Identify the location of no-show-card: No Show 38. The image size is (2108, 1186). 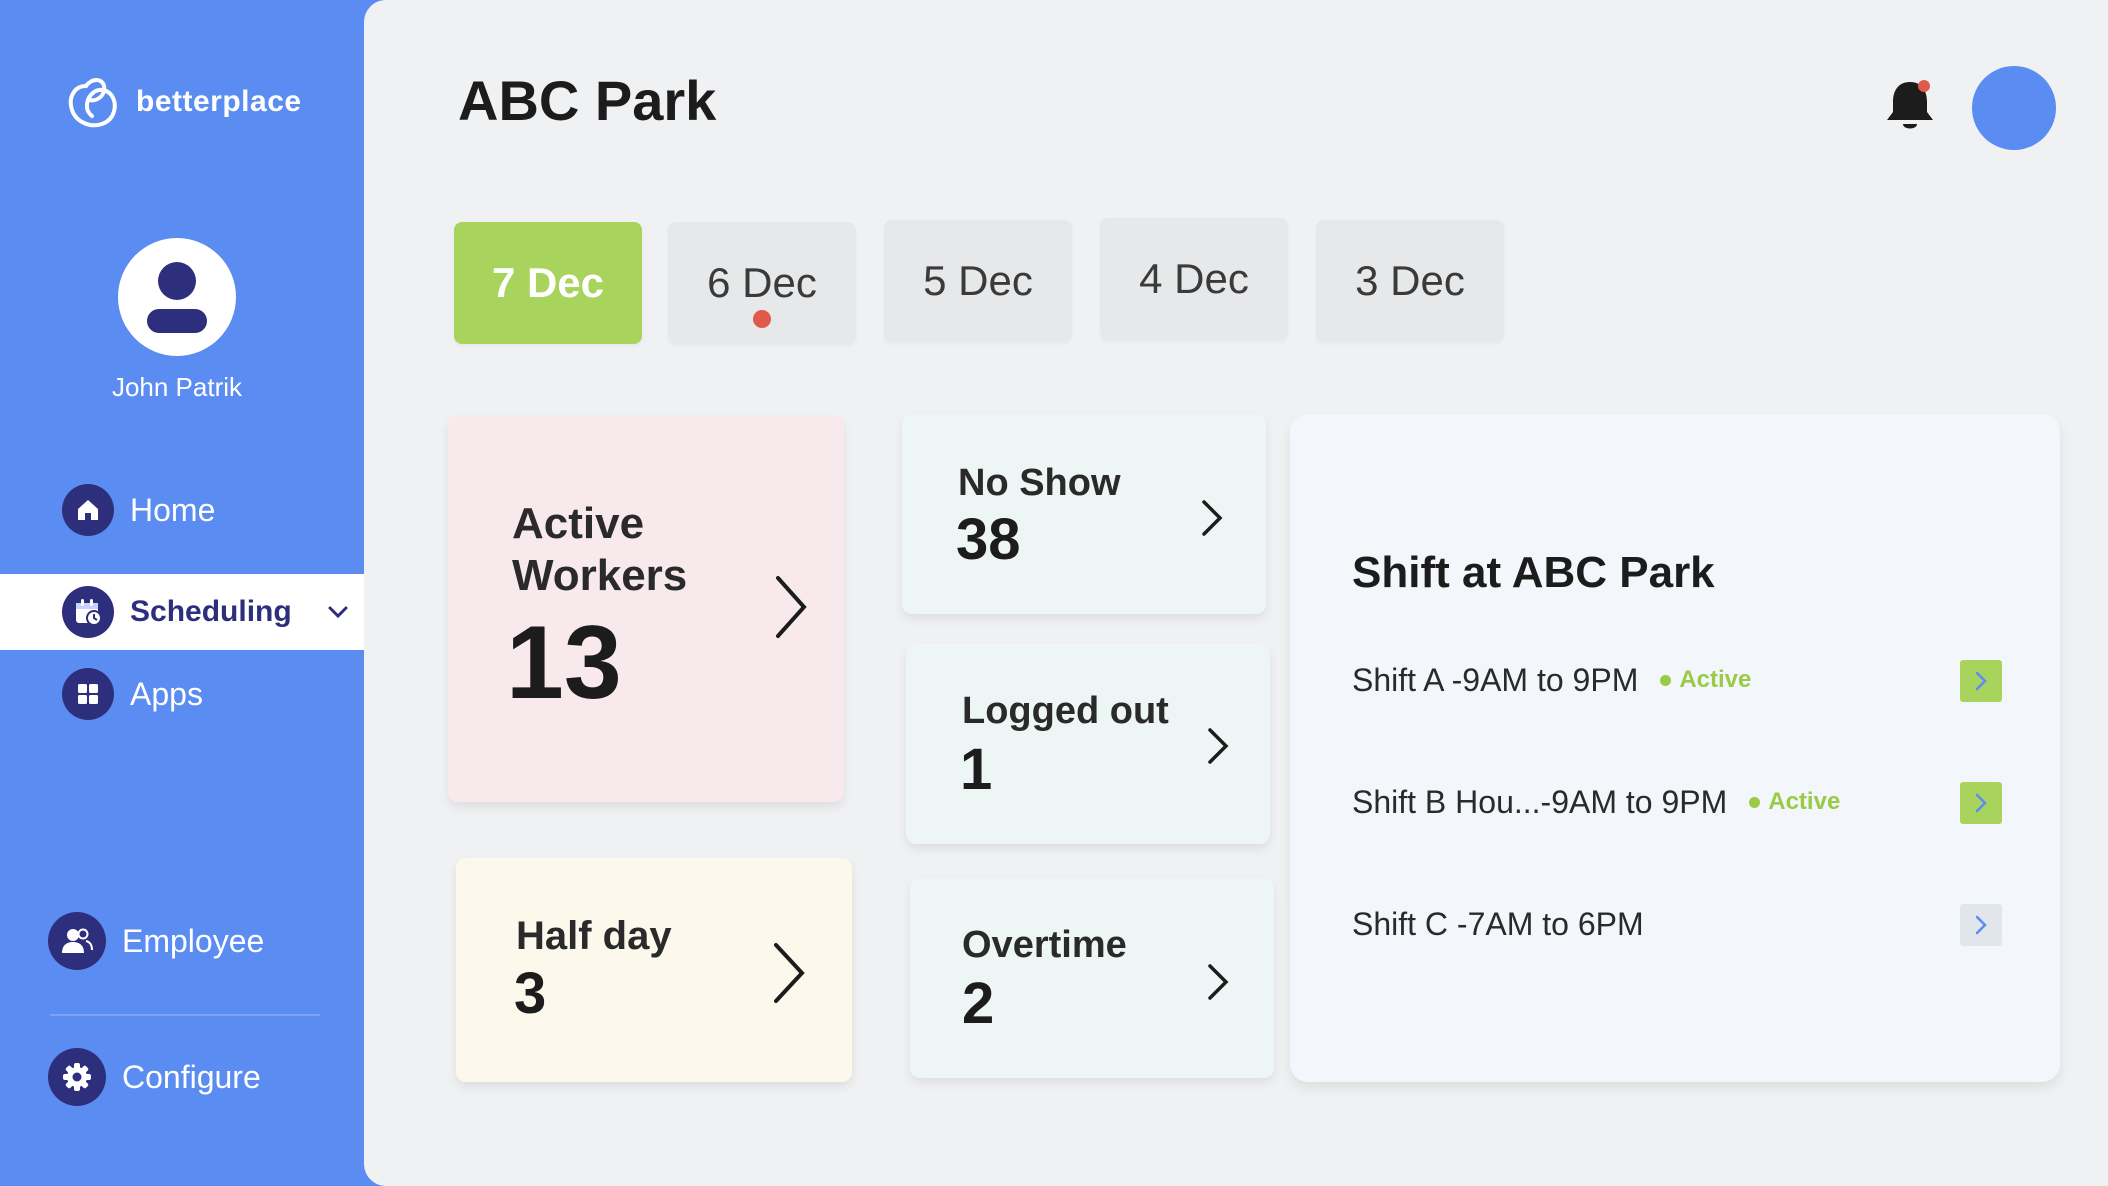
(1084, 514).